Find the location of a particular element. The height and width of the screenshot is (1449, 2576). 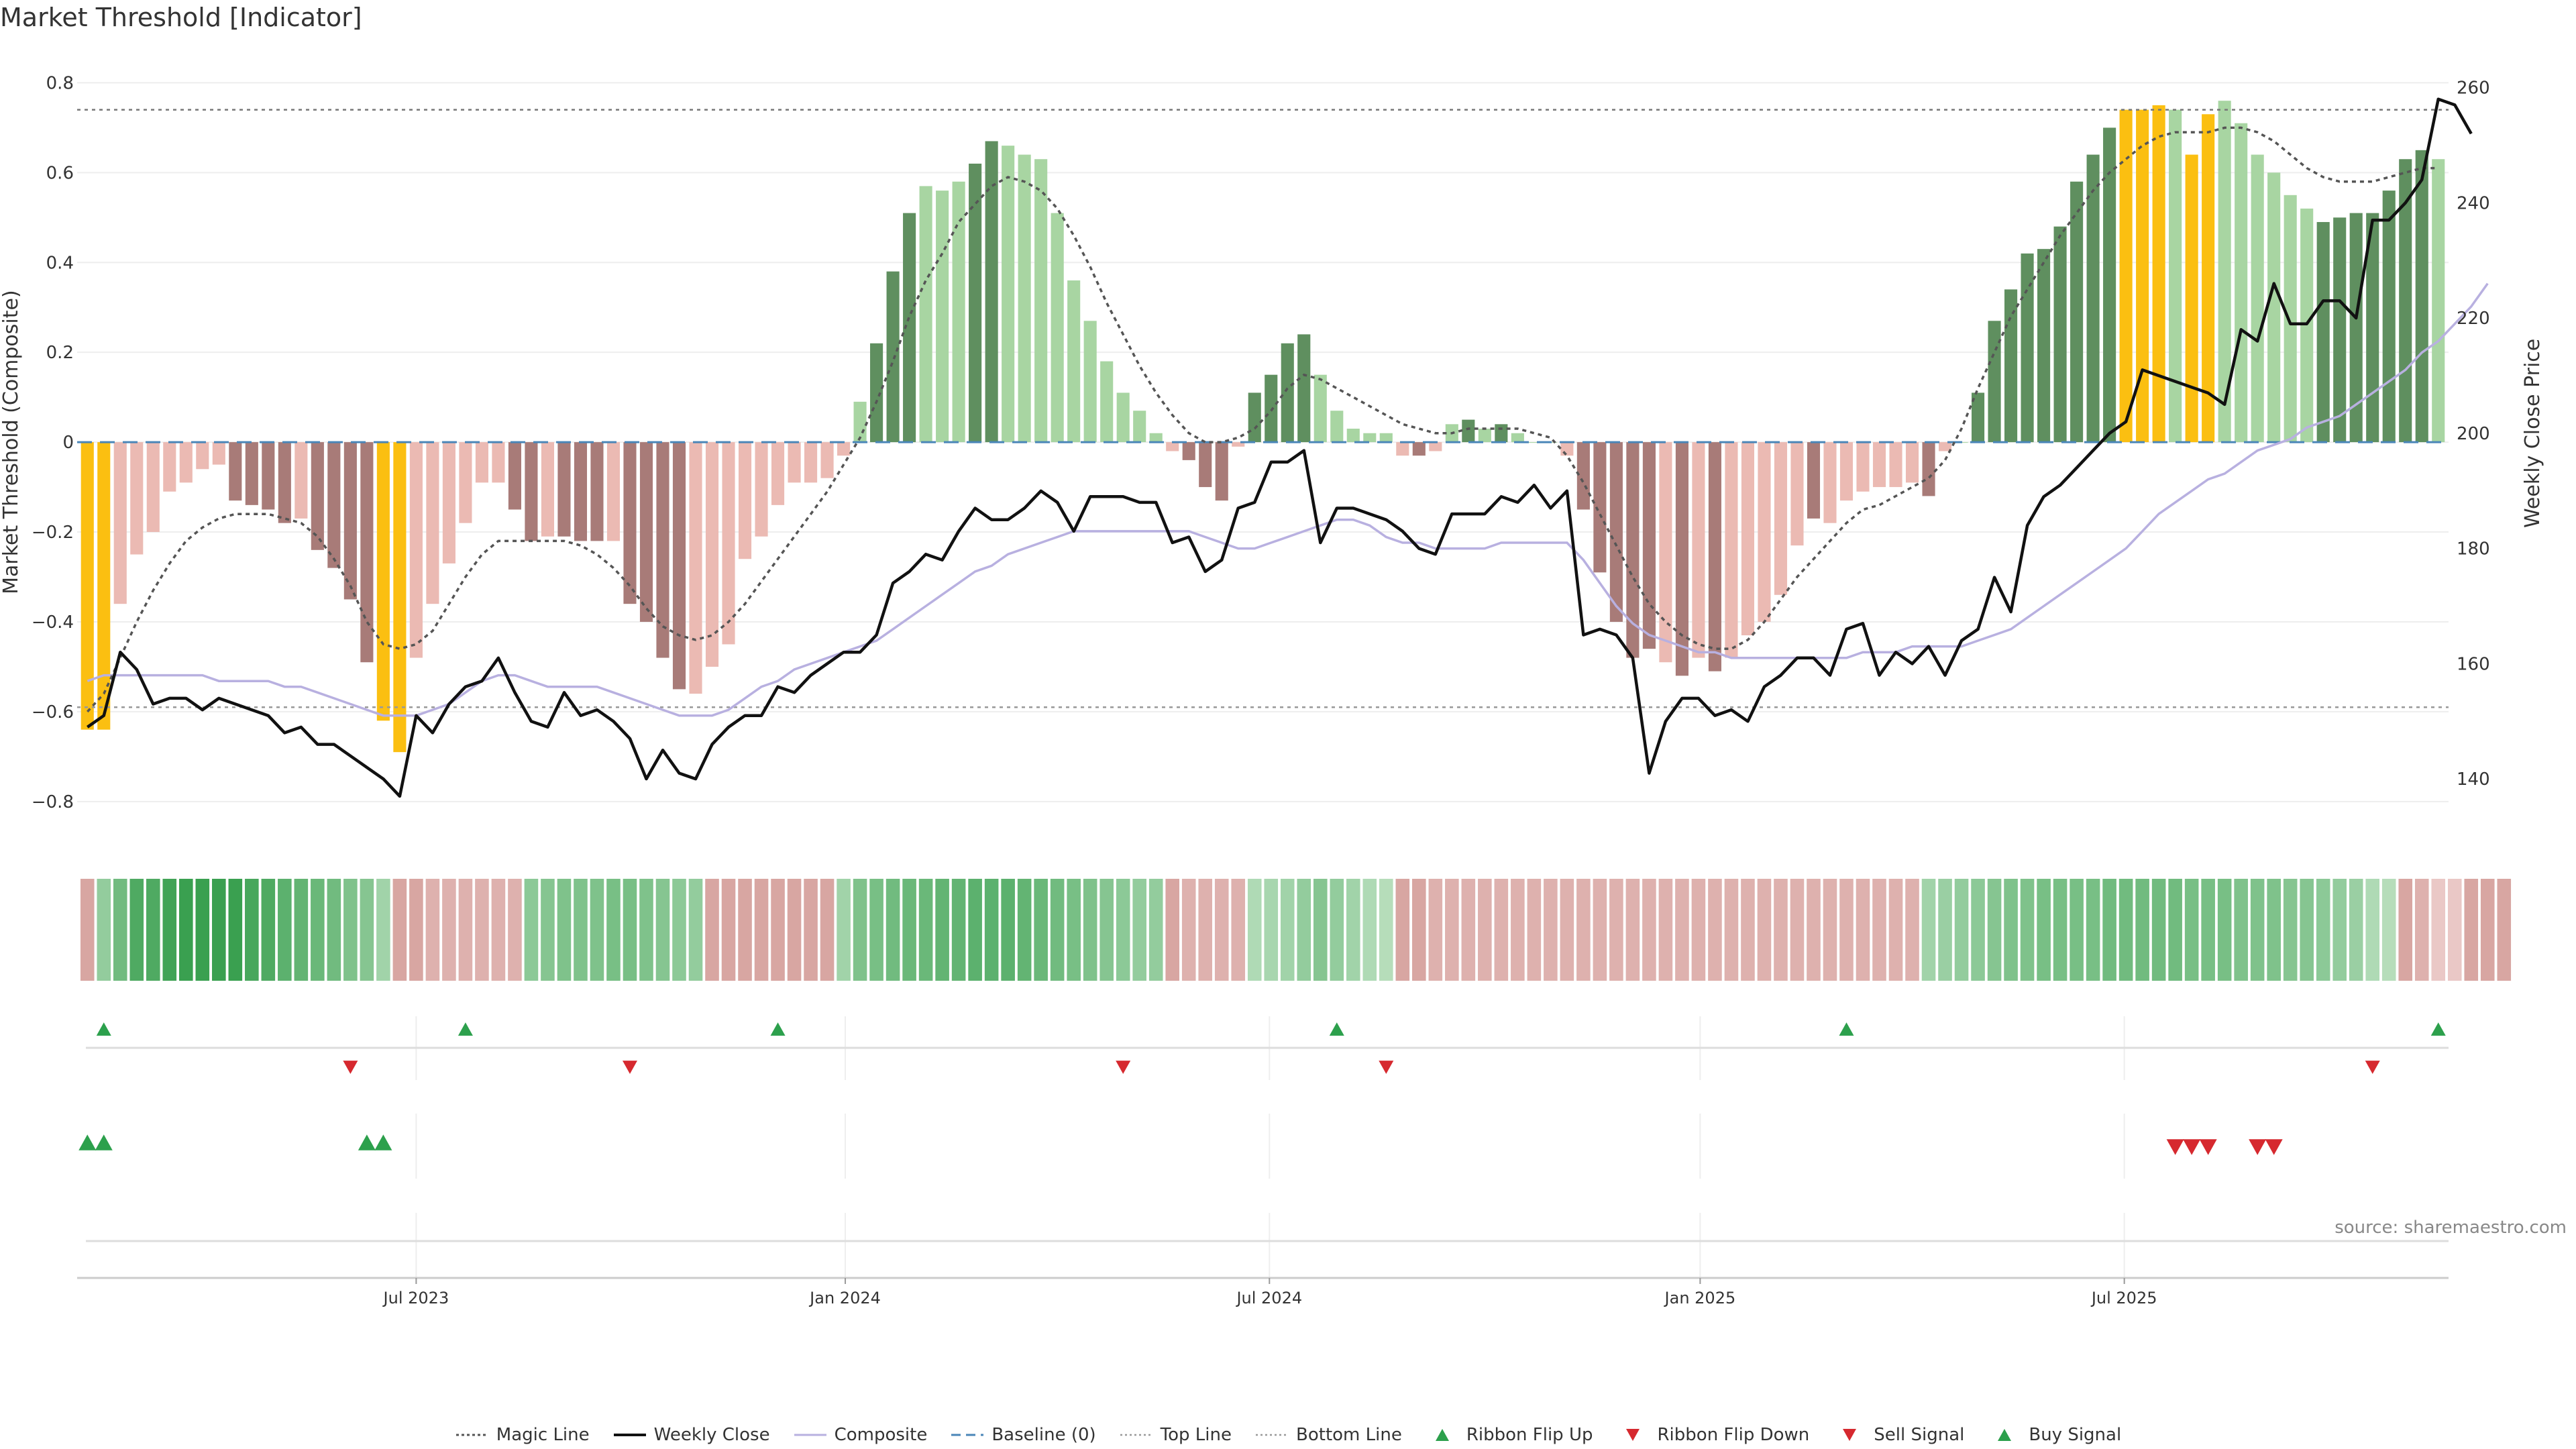

dotted-line-light-icon is located at coordinates (1272, 1435).